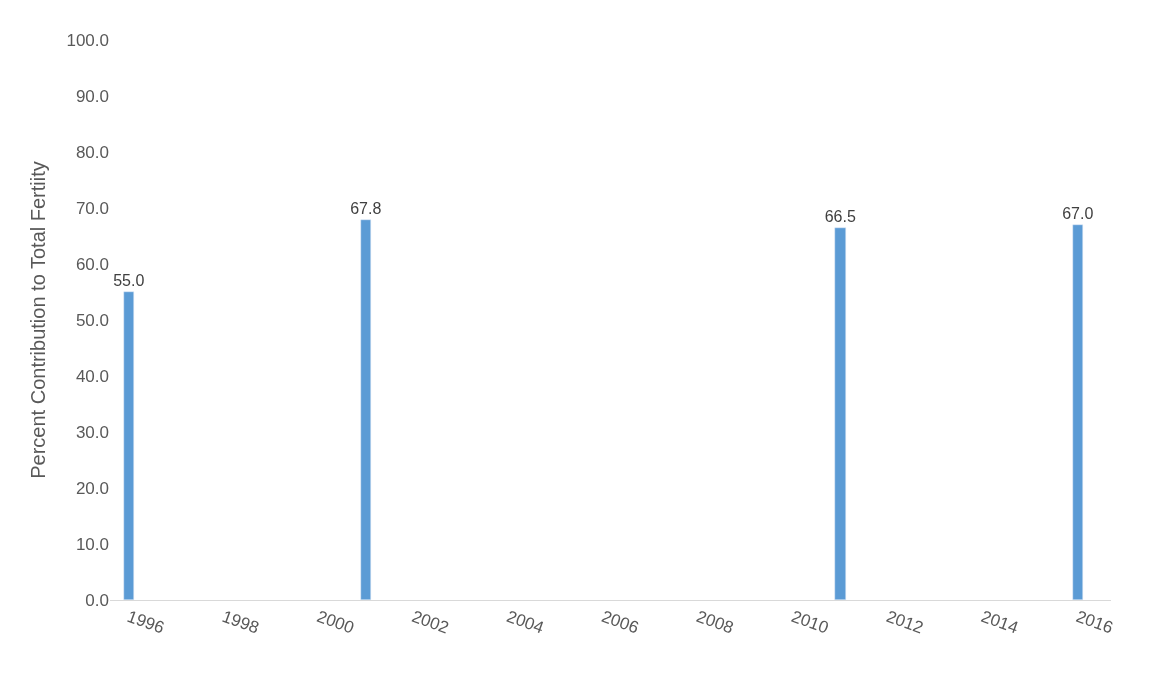  I want to click on y-tick-label: 30.0, so click(92, 432).